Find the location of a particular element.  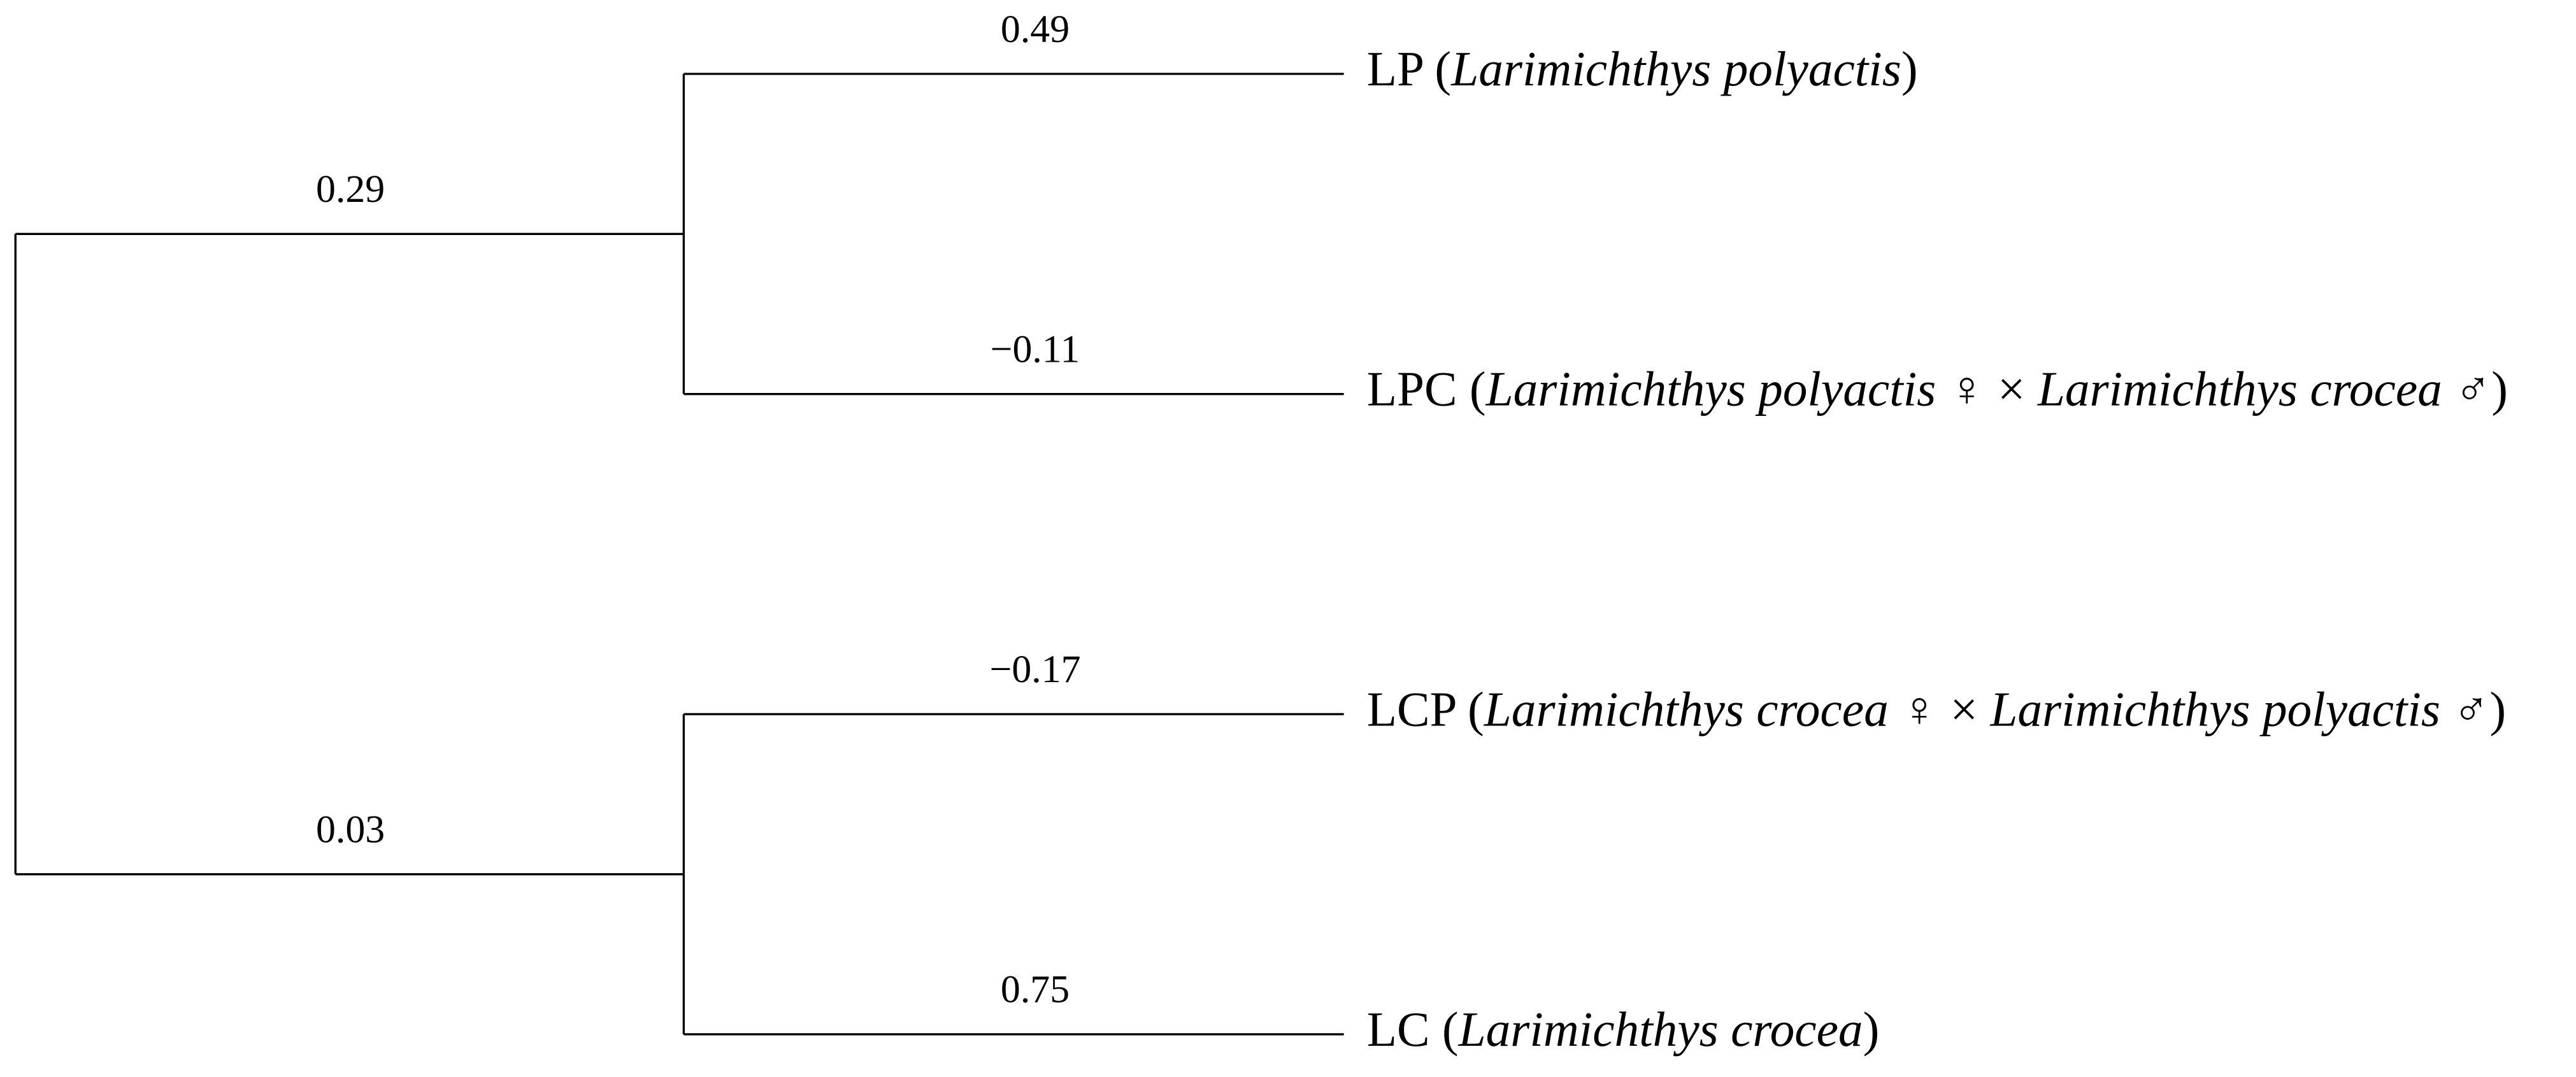

leaf-label: LC (Larimichthys crocea) is located at coordinates (1623, 1029).